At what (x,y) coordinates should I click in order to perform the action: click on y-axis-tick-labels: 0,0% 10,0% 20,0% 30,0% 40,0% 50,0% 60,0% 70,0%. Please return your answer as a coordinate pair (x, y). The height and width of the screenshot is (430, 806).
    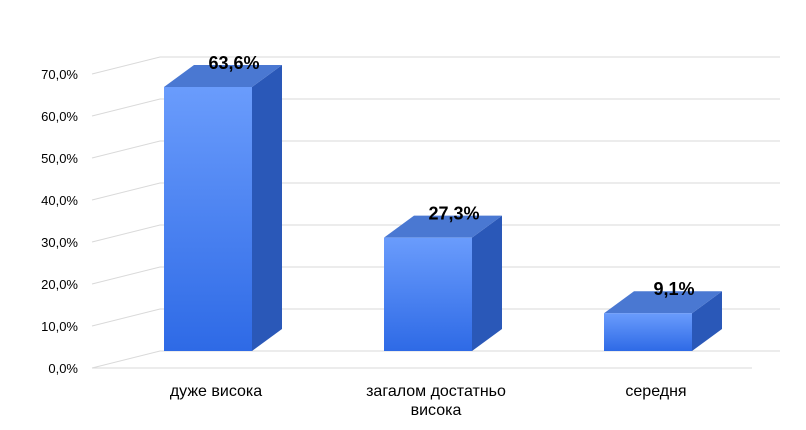
    Looking at the image, I should click on (59, 221).